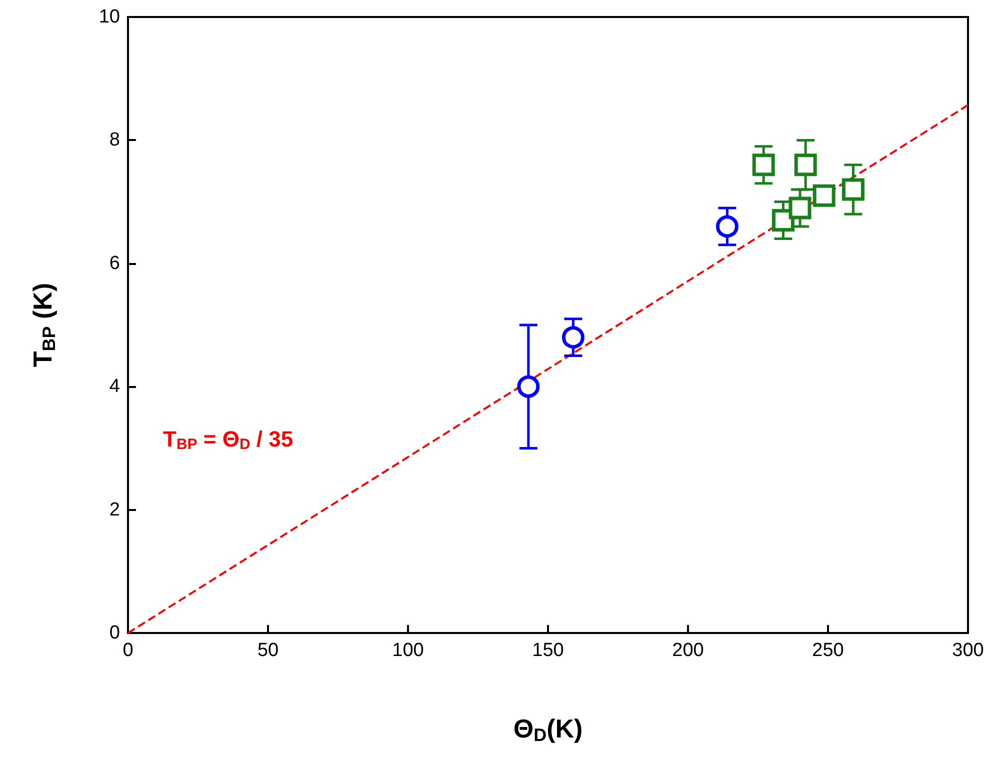  Describe the element at coordinates (268, 650) in the screenshot. I see `x-tick-label: 50` at that location.